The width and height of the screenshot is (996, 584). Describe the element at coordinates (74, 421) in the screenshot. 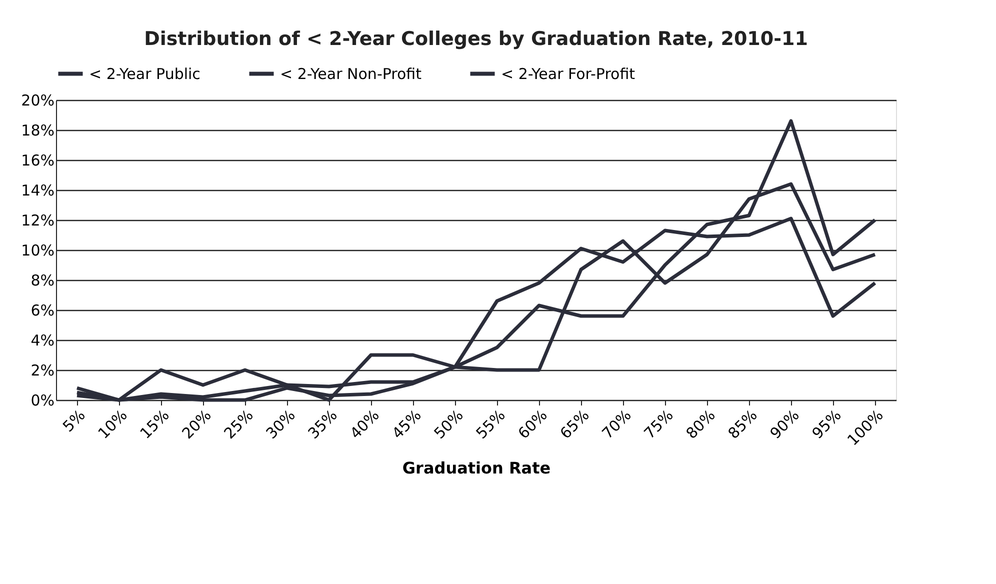

I see `x-tick-label: 5%` at that location.